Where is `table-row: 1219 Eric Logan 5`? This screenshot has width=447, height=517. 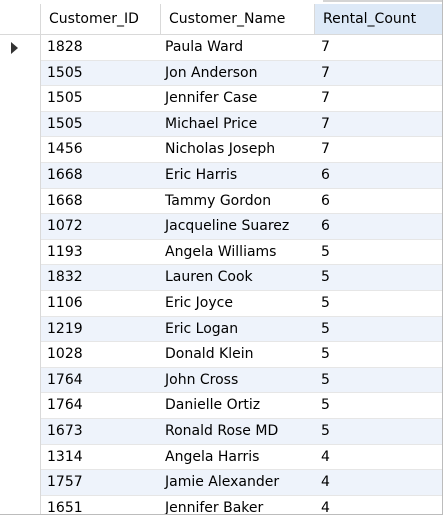
table-row: 1219 Eric Logan 5 is located at coordinates (221, 329).